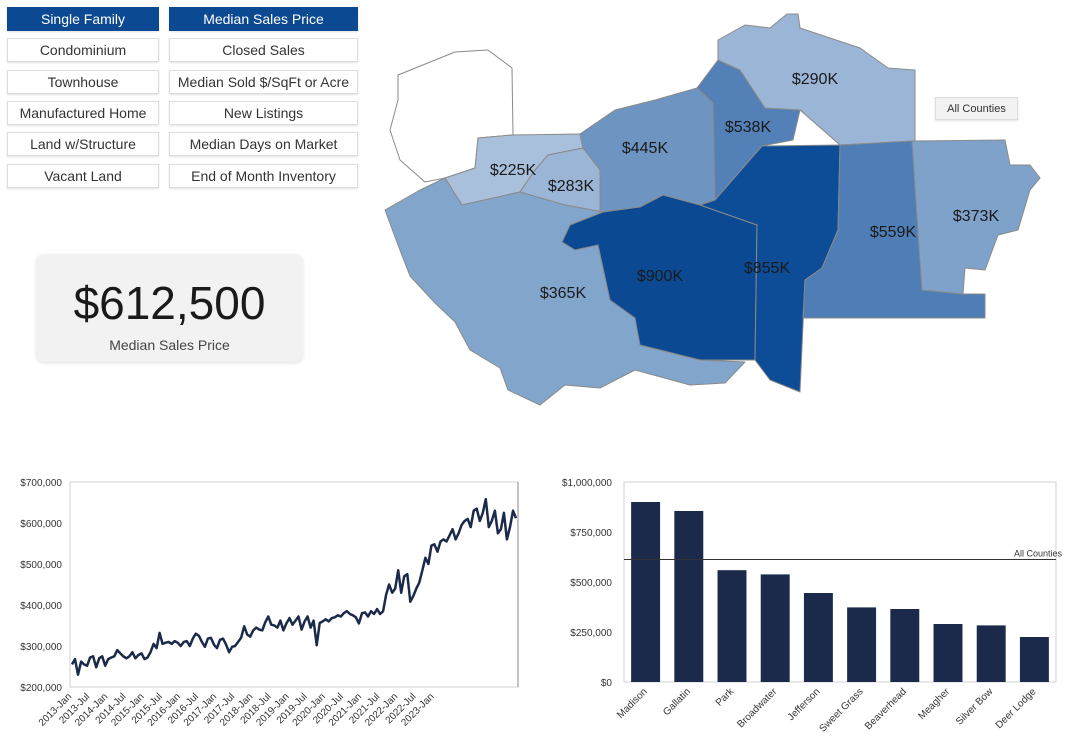 The width and height of the screenshot is (1073, 740). Describe the element at coordinates (263, 176) in the screenshot. I see `metric-button-end-of-month-inventory: End of Month Inventory` at that location.